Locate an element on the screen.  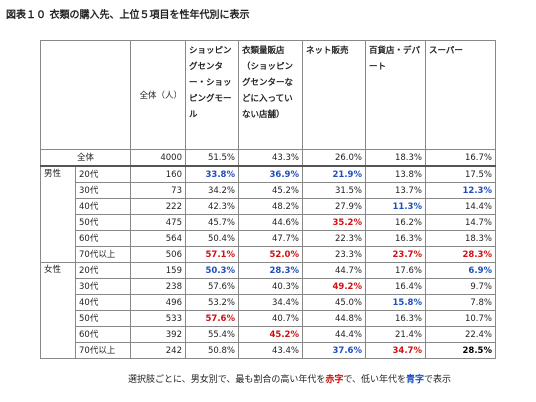
data-row: 60代 564 50.4% 47.7% 22.3% 16.3% 18.3% is located at coordinates (268, 238).